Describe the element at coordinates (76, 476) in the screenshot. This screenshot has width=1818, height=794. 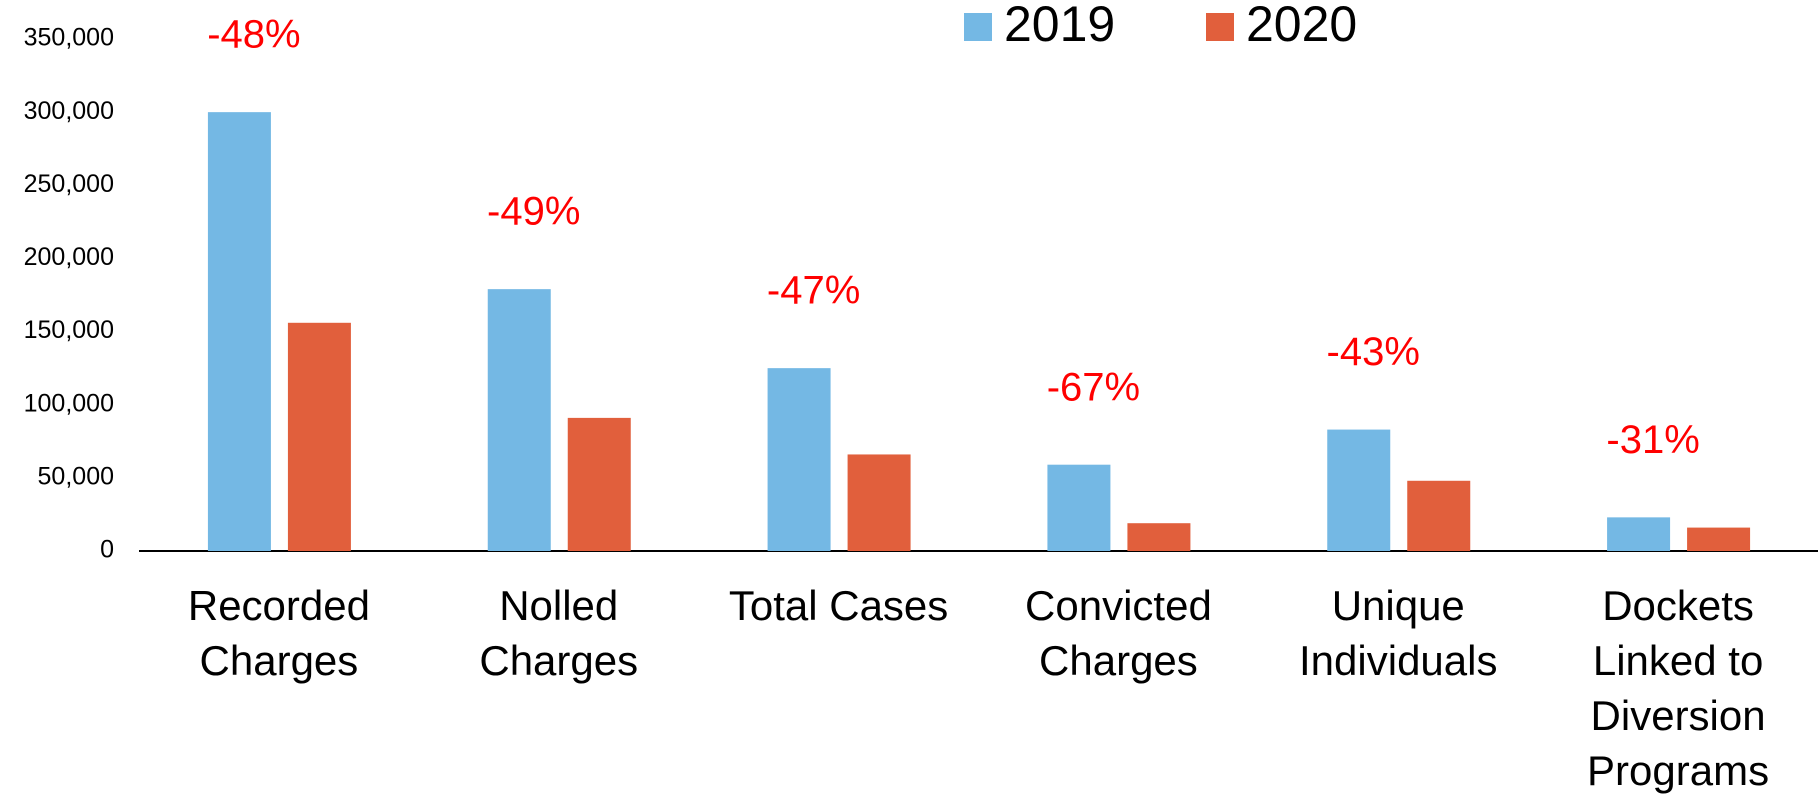
I see `y-tick-label: 50,000` at that location.